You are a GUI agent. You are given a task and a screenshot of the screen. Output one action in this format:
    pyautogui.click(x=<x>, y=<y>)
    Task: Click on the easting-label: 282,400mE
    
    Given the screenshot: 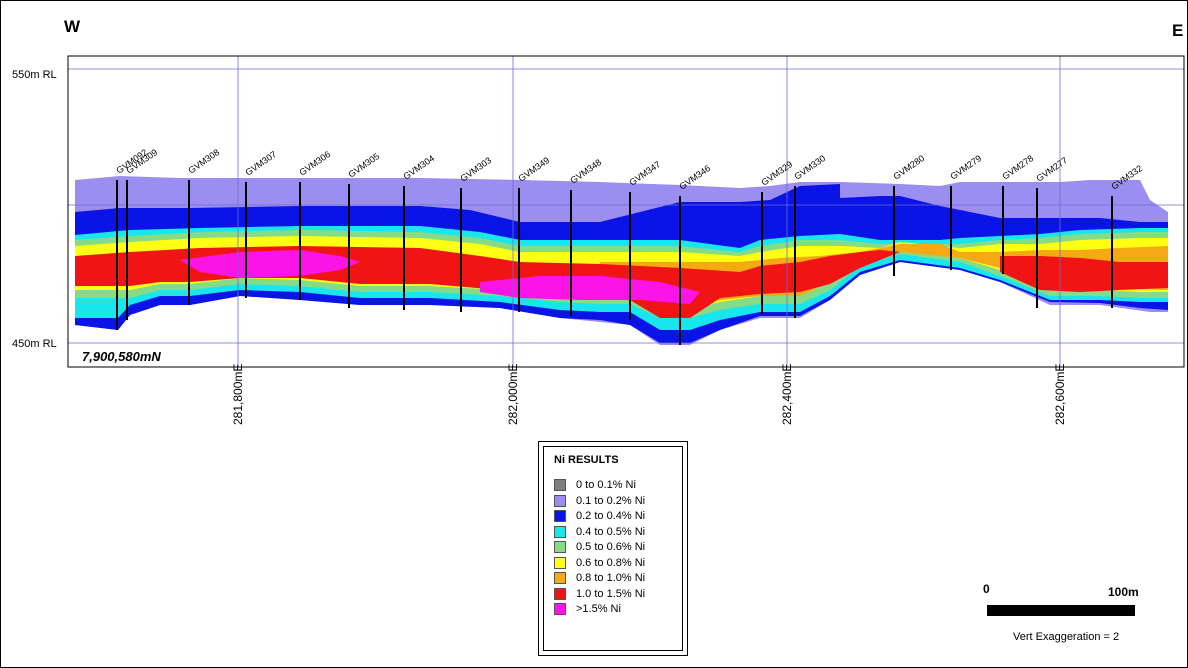 What is the action you would take?
    pyautogui.click(x=787, y=394)
    